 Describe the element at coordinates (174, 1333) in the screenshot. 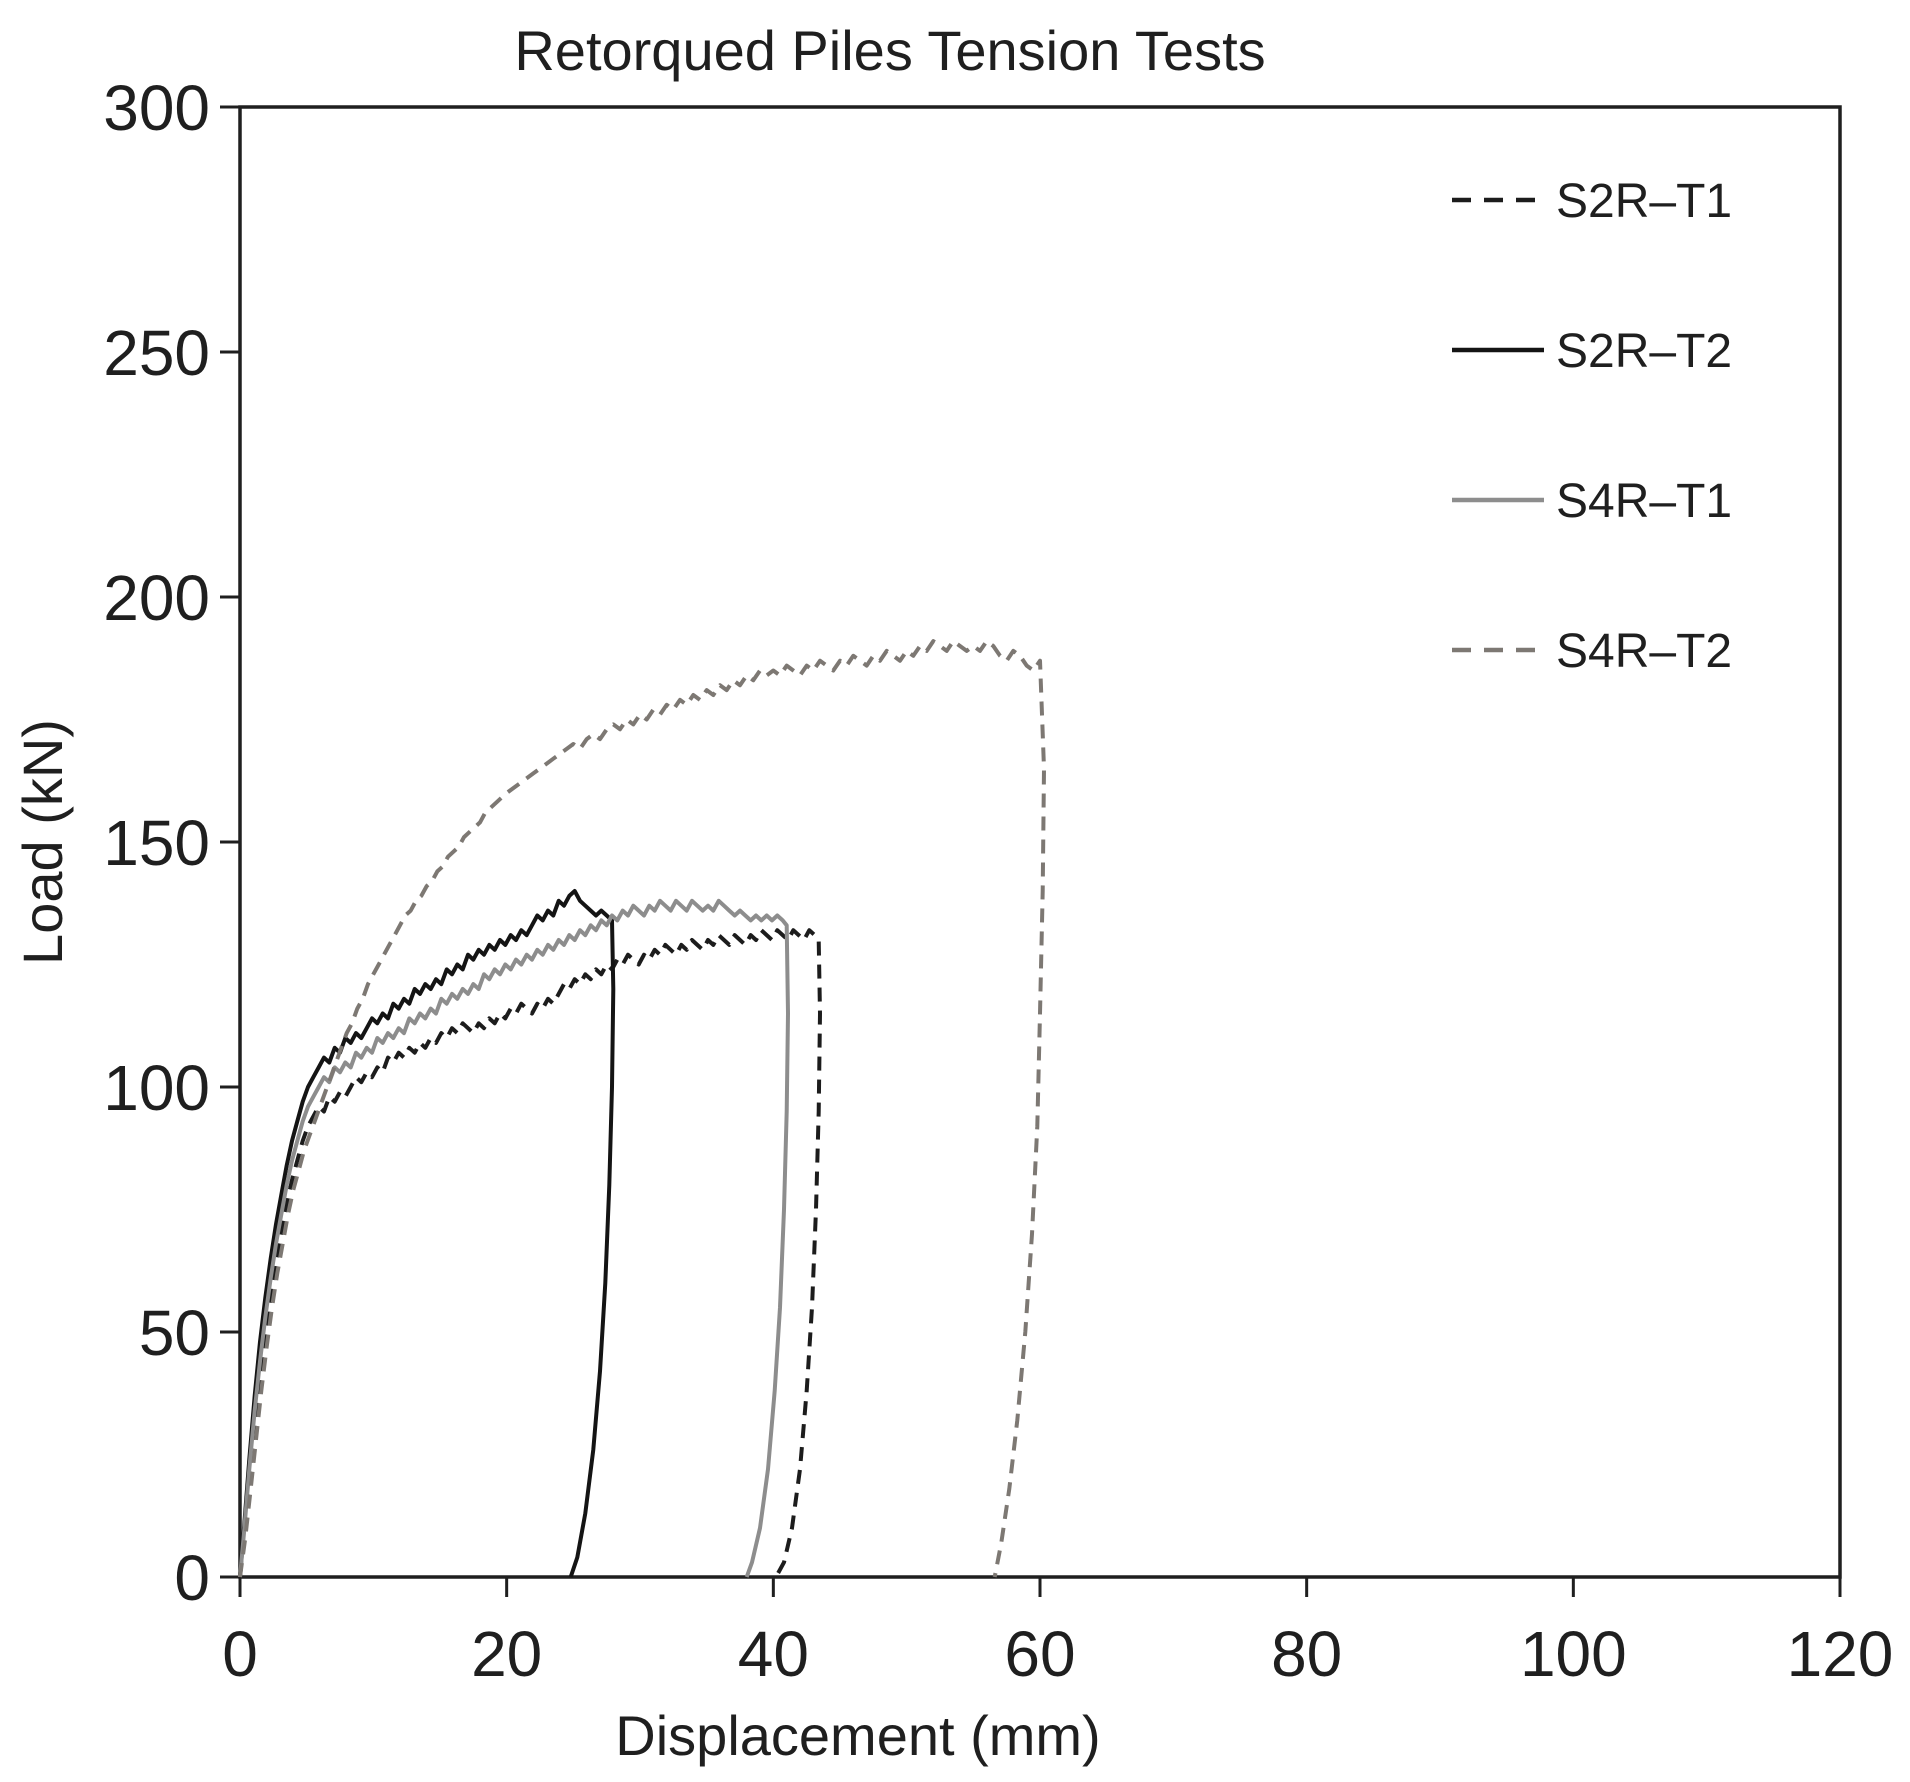

I see `y-axis-tick-label: 50` at that location.